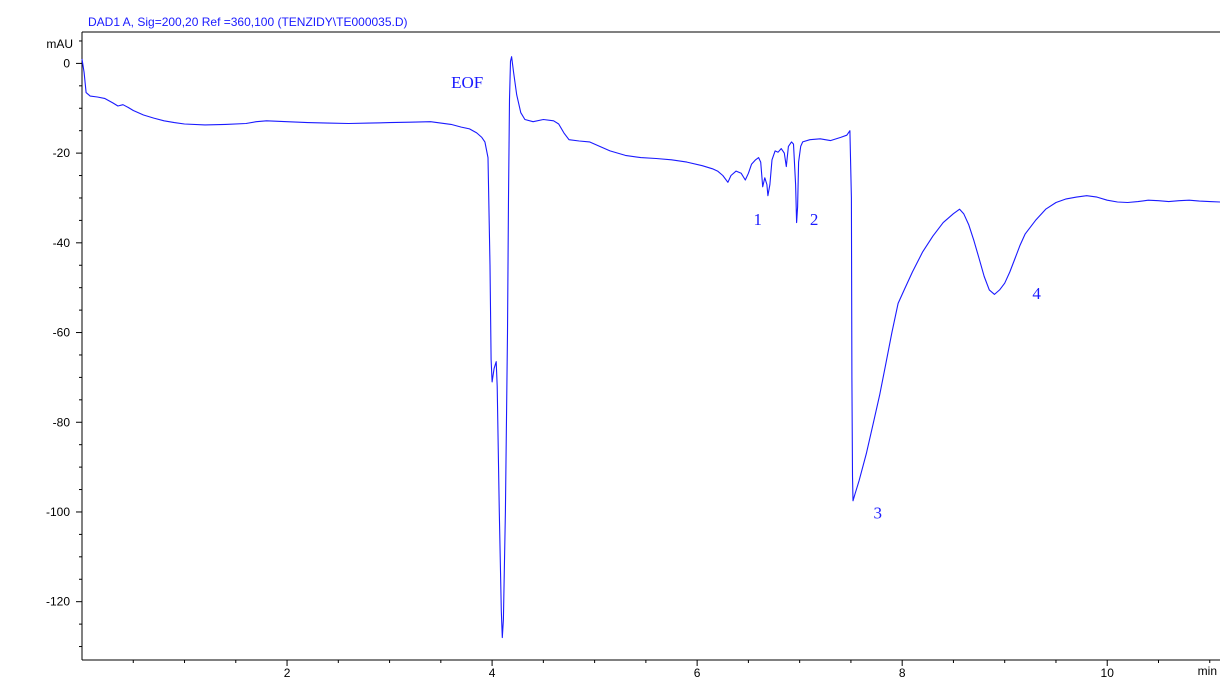 The image size is (1220, 680). I want to click on x-tick-label: 2, so click(287, 673).